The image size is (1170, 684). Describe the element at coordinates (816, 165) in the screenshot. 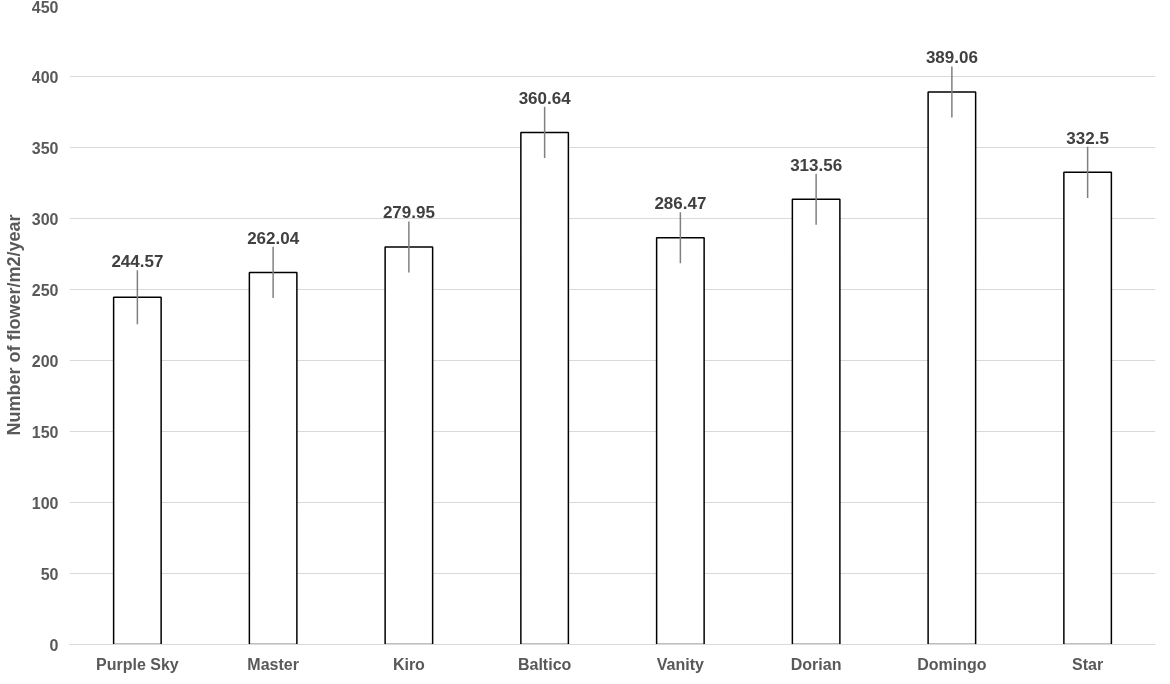

I see `data-label: 313.56` at that location.